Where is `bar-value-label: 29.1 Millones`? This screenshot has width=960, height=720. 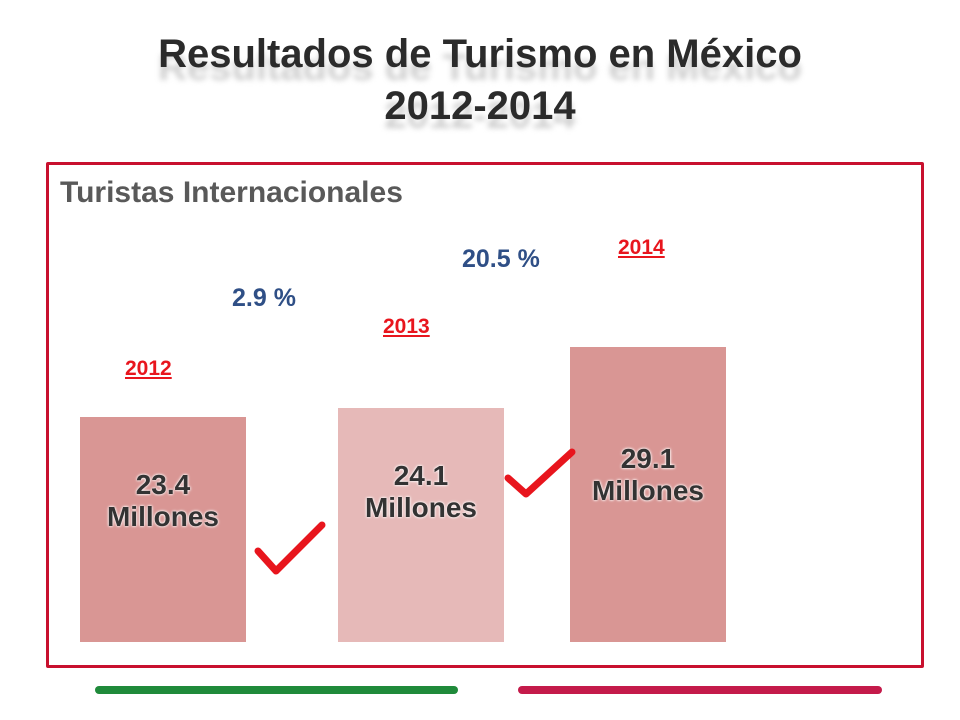
bar-value-label: 29.1 Millones is located at coordinates (647, 475).